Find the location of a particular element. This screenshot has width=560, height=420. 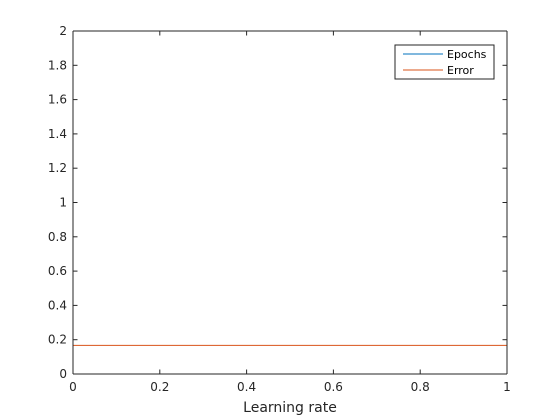

y-tick-label: 0.6 is located at coordinates (57, 271).